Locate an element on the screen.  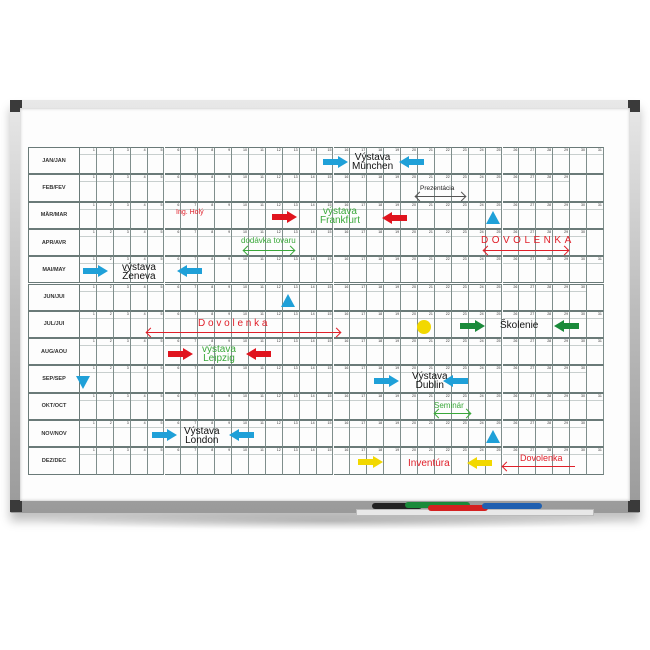
day-number: 17 is located at coordinates (363, 177).